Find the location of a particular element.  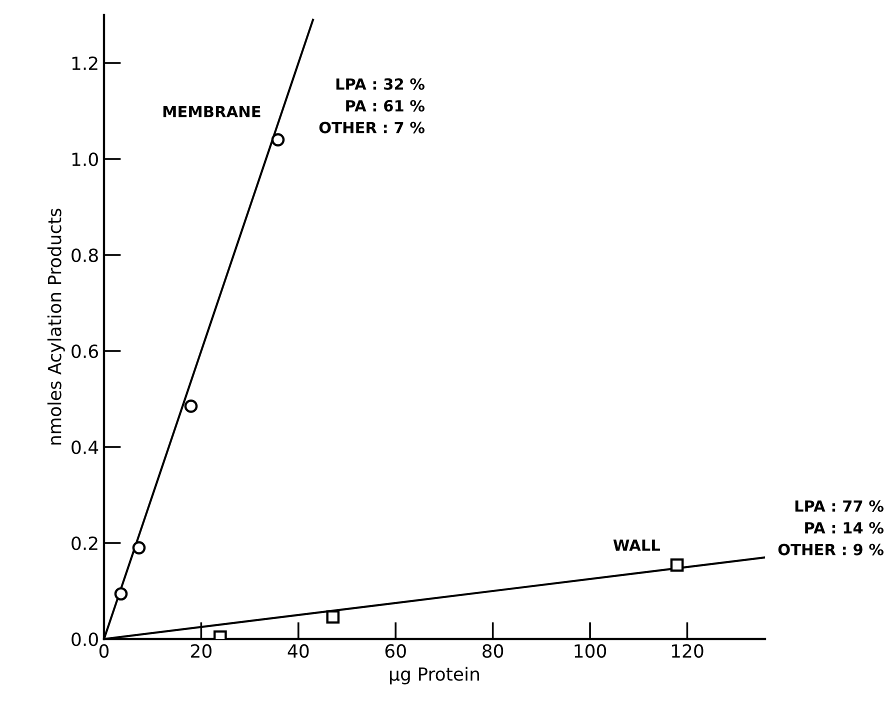

x-tick-label: 100 is located at coordinates (590, 651).